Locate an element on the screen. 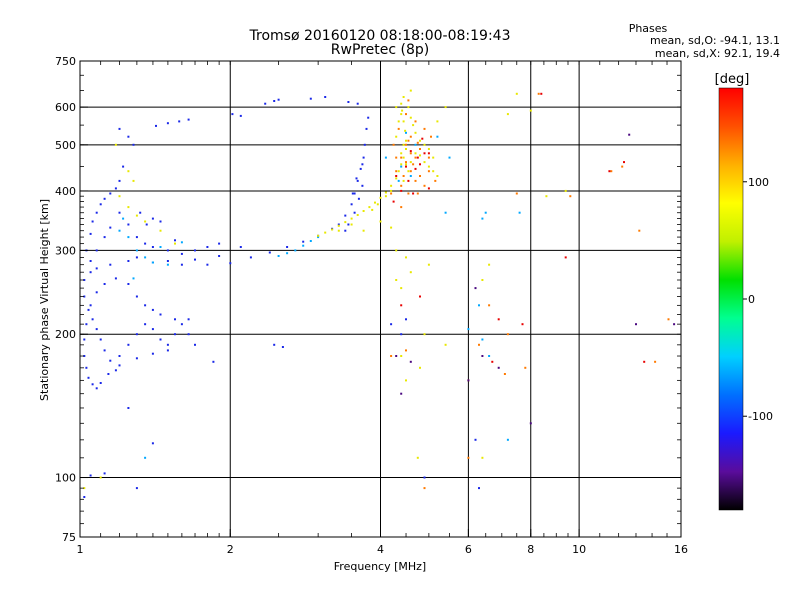  x-tick-label: 6 is located at coordinates (468, 549).